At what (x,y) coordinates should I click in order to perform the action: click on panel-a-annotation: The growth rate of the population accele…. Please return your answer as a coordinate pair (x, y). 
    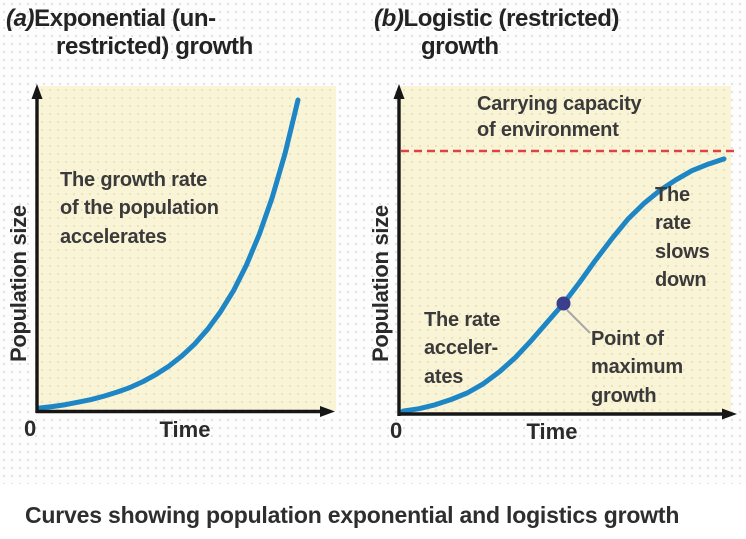
    Looking at the image, I should click on (139, 208).